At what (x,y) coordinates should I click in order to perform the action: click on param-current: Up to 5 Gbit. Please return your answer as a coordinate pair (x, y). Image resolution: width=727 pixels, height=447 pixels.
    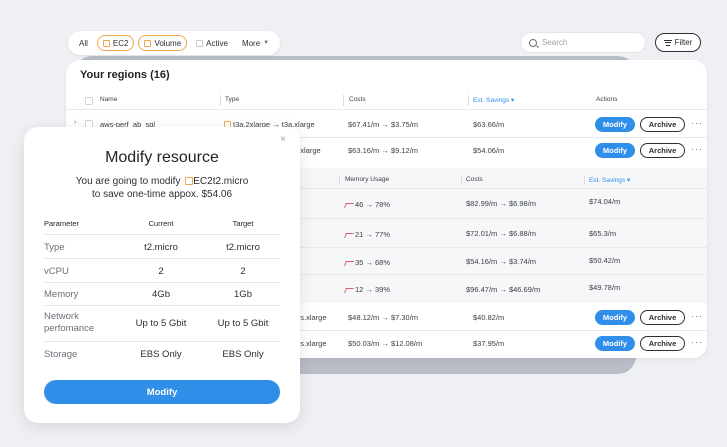
    Looking at the image, I should click on (161, 323).